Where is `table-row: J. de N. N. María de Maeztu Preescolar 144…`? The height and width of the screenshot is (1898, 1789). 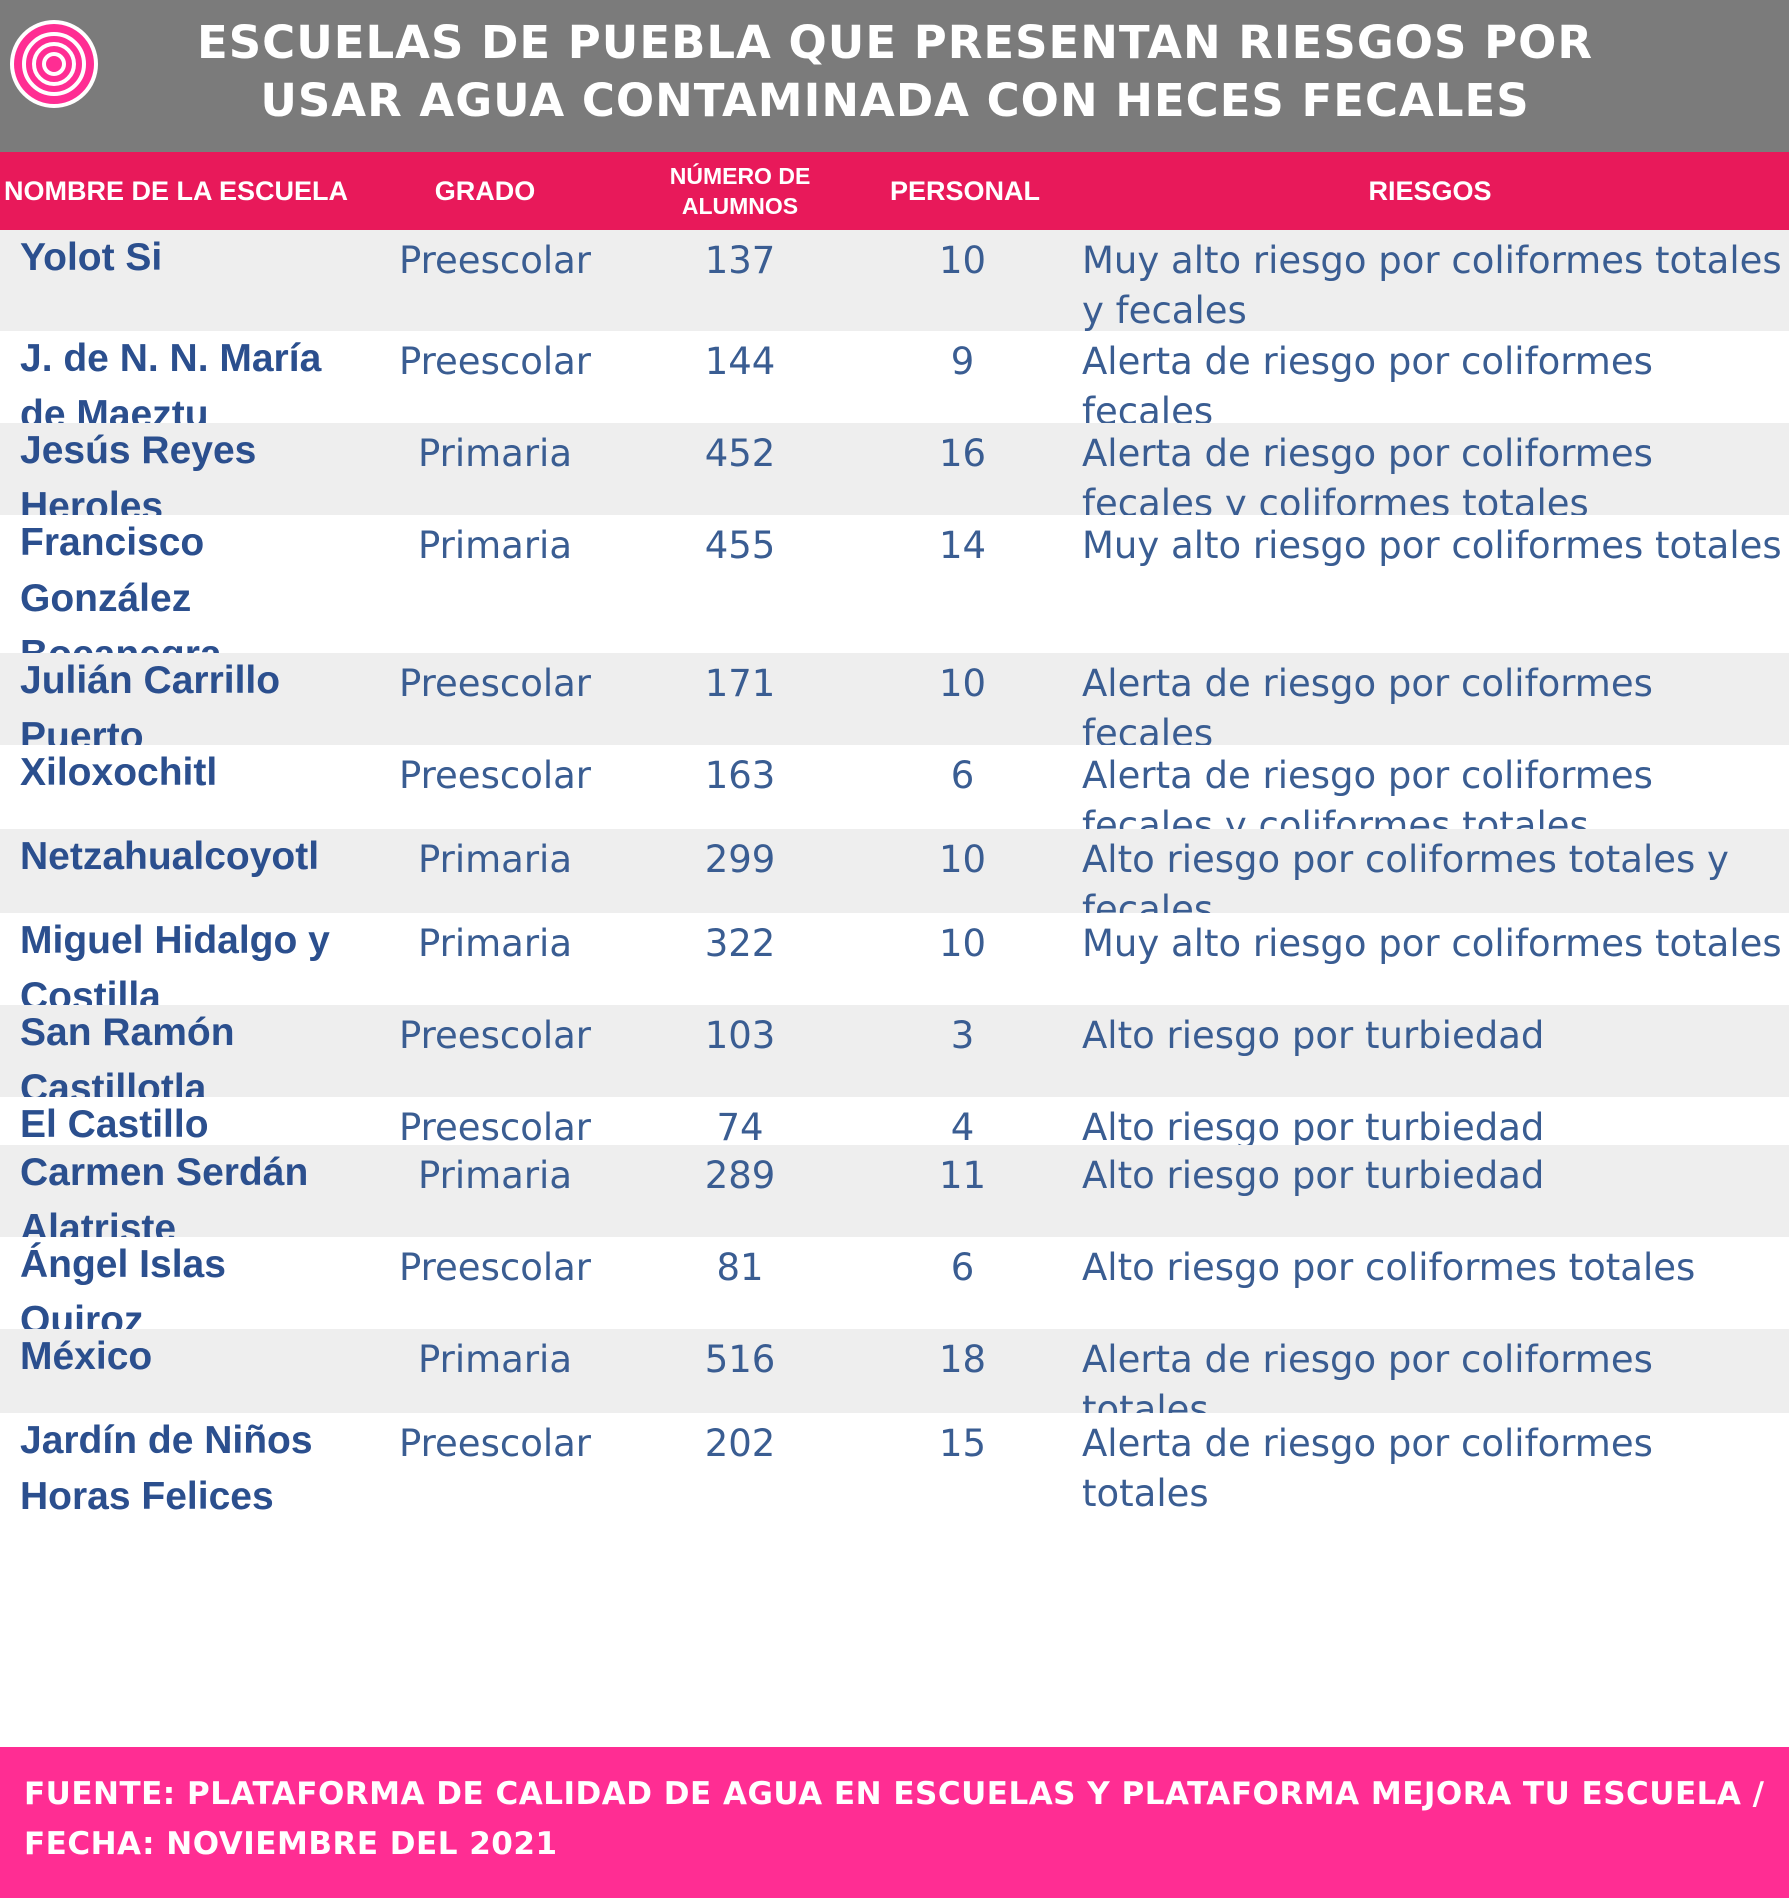 table-row: J. de N. N. María de Maeztu Preescolar 144… is located at coordinates (894, 383).